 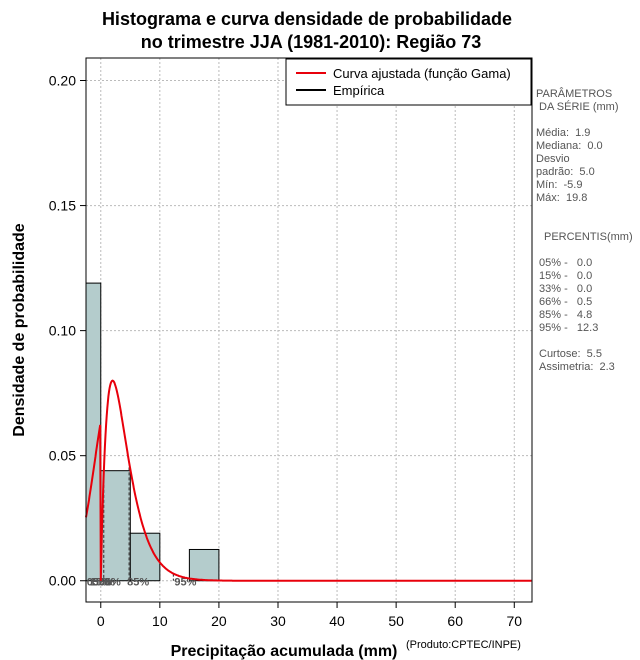 I want to click on legend-box, so click(x=408, y=82).